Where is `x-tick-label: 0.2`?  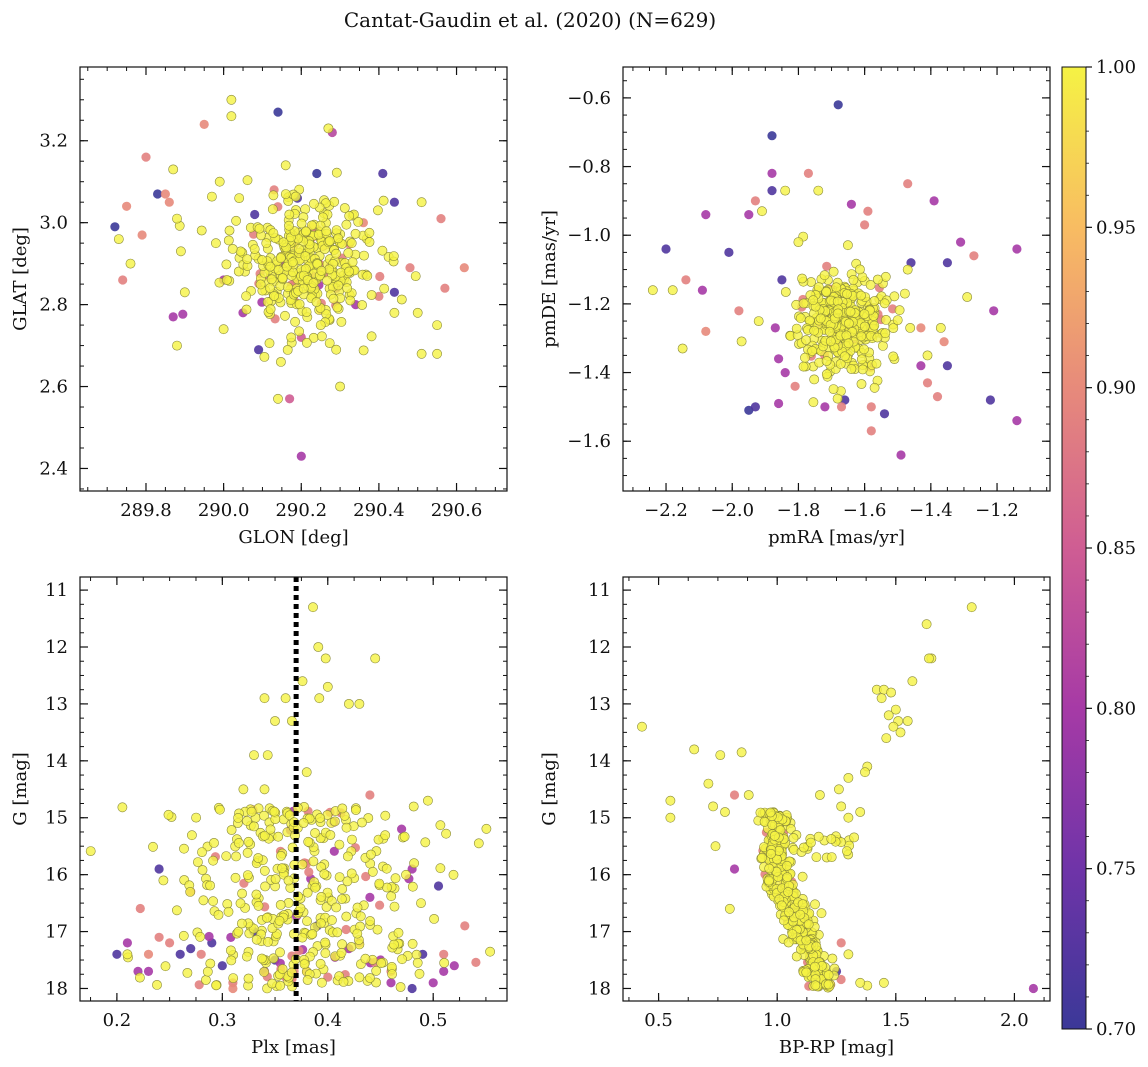
x-tick-label: 0.2 is located at coordinates (117, 1020).